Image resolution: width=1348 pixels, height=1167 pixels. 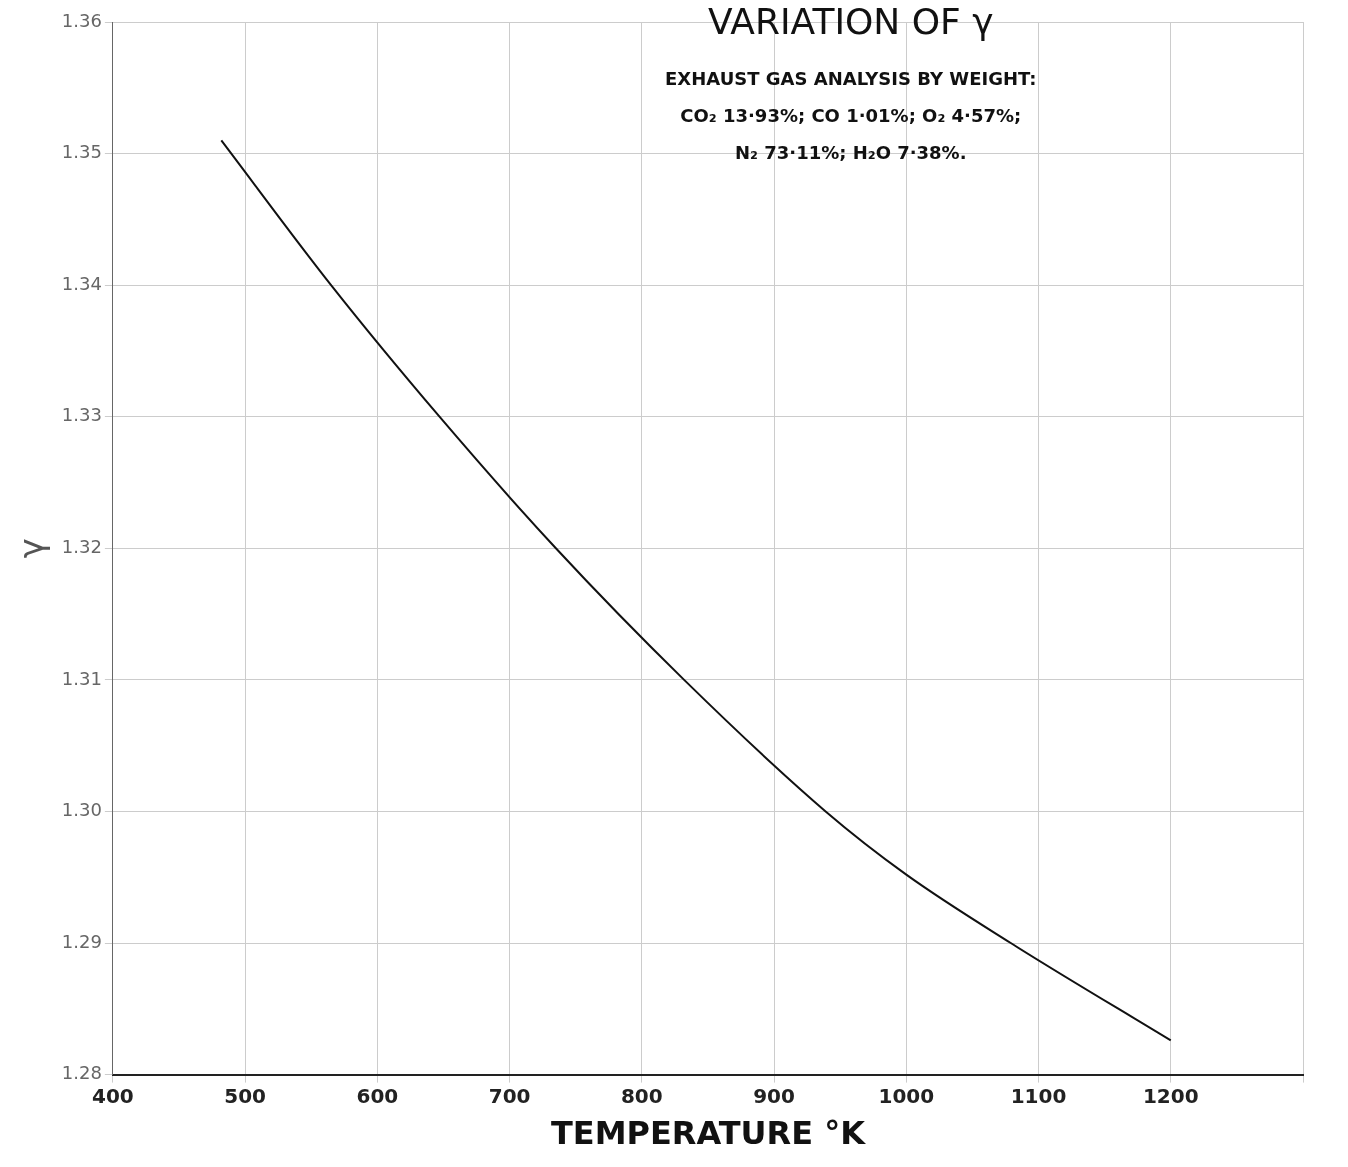 What do you see at coordinates (850, 21) in the screenshot?
I see `chart-title: VARIATION OF γ` at bounding box center [850, 21].